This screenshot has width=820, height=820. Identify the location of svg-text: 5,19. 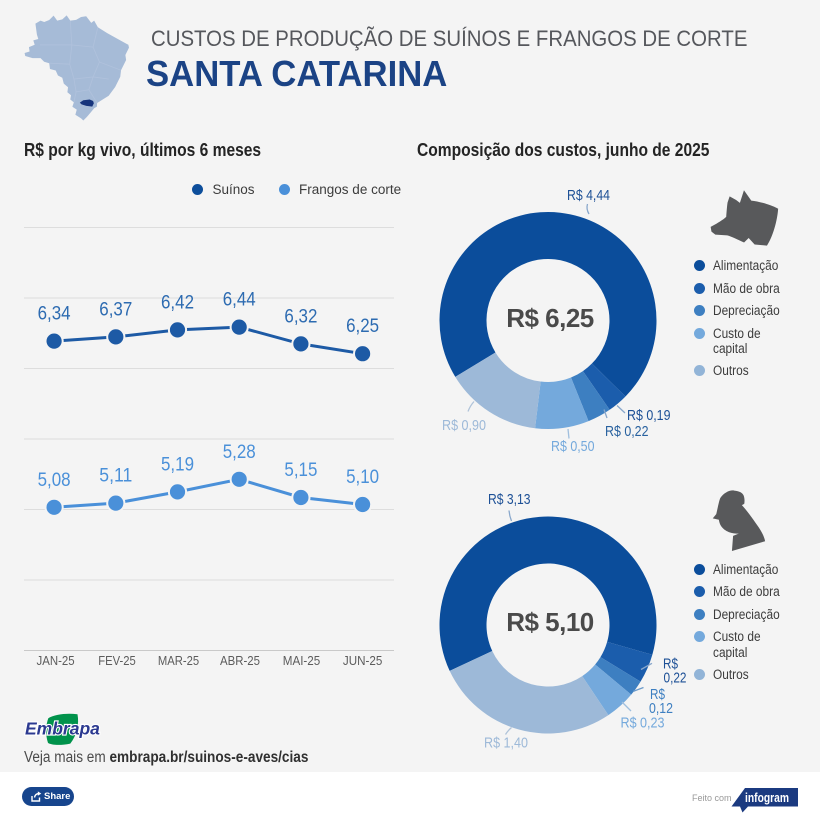
(177, 464).